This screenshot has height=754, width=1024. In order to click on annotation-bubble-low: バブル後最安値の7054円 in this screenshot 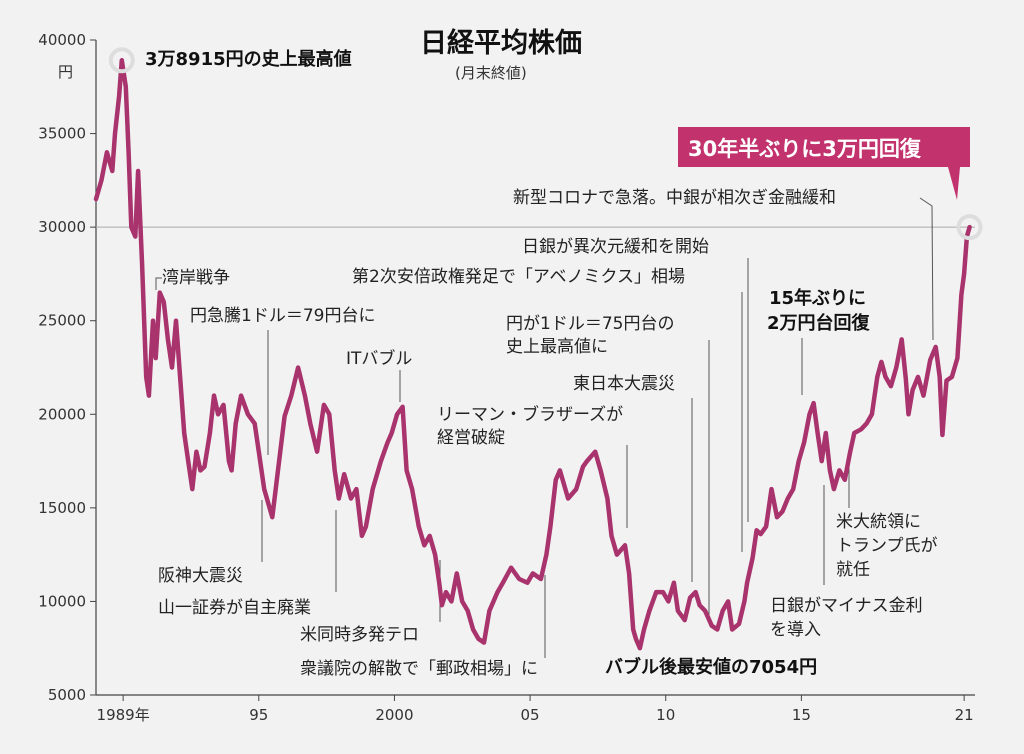, I will do `click(711, 667)`.